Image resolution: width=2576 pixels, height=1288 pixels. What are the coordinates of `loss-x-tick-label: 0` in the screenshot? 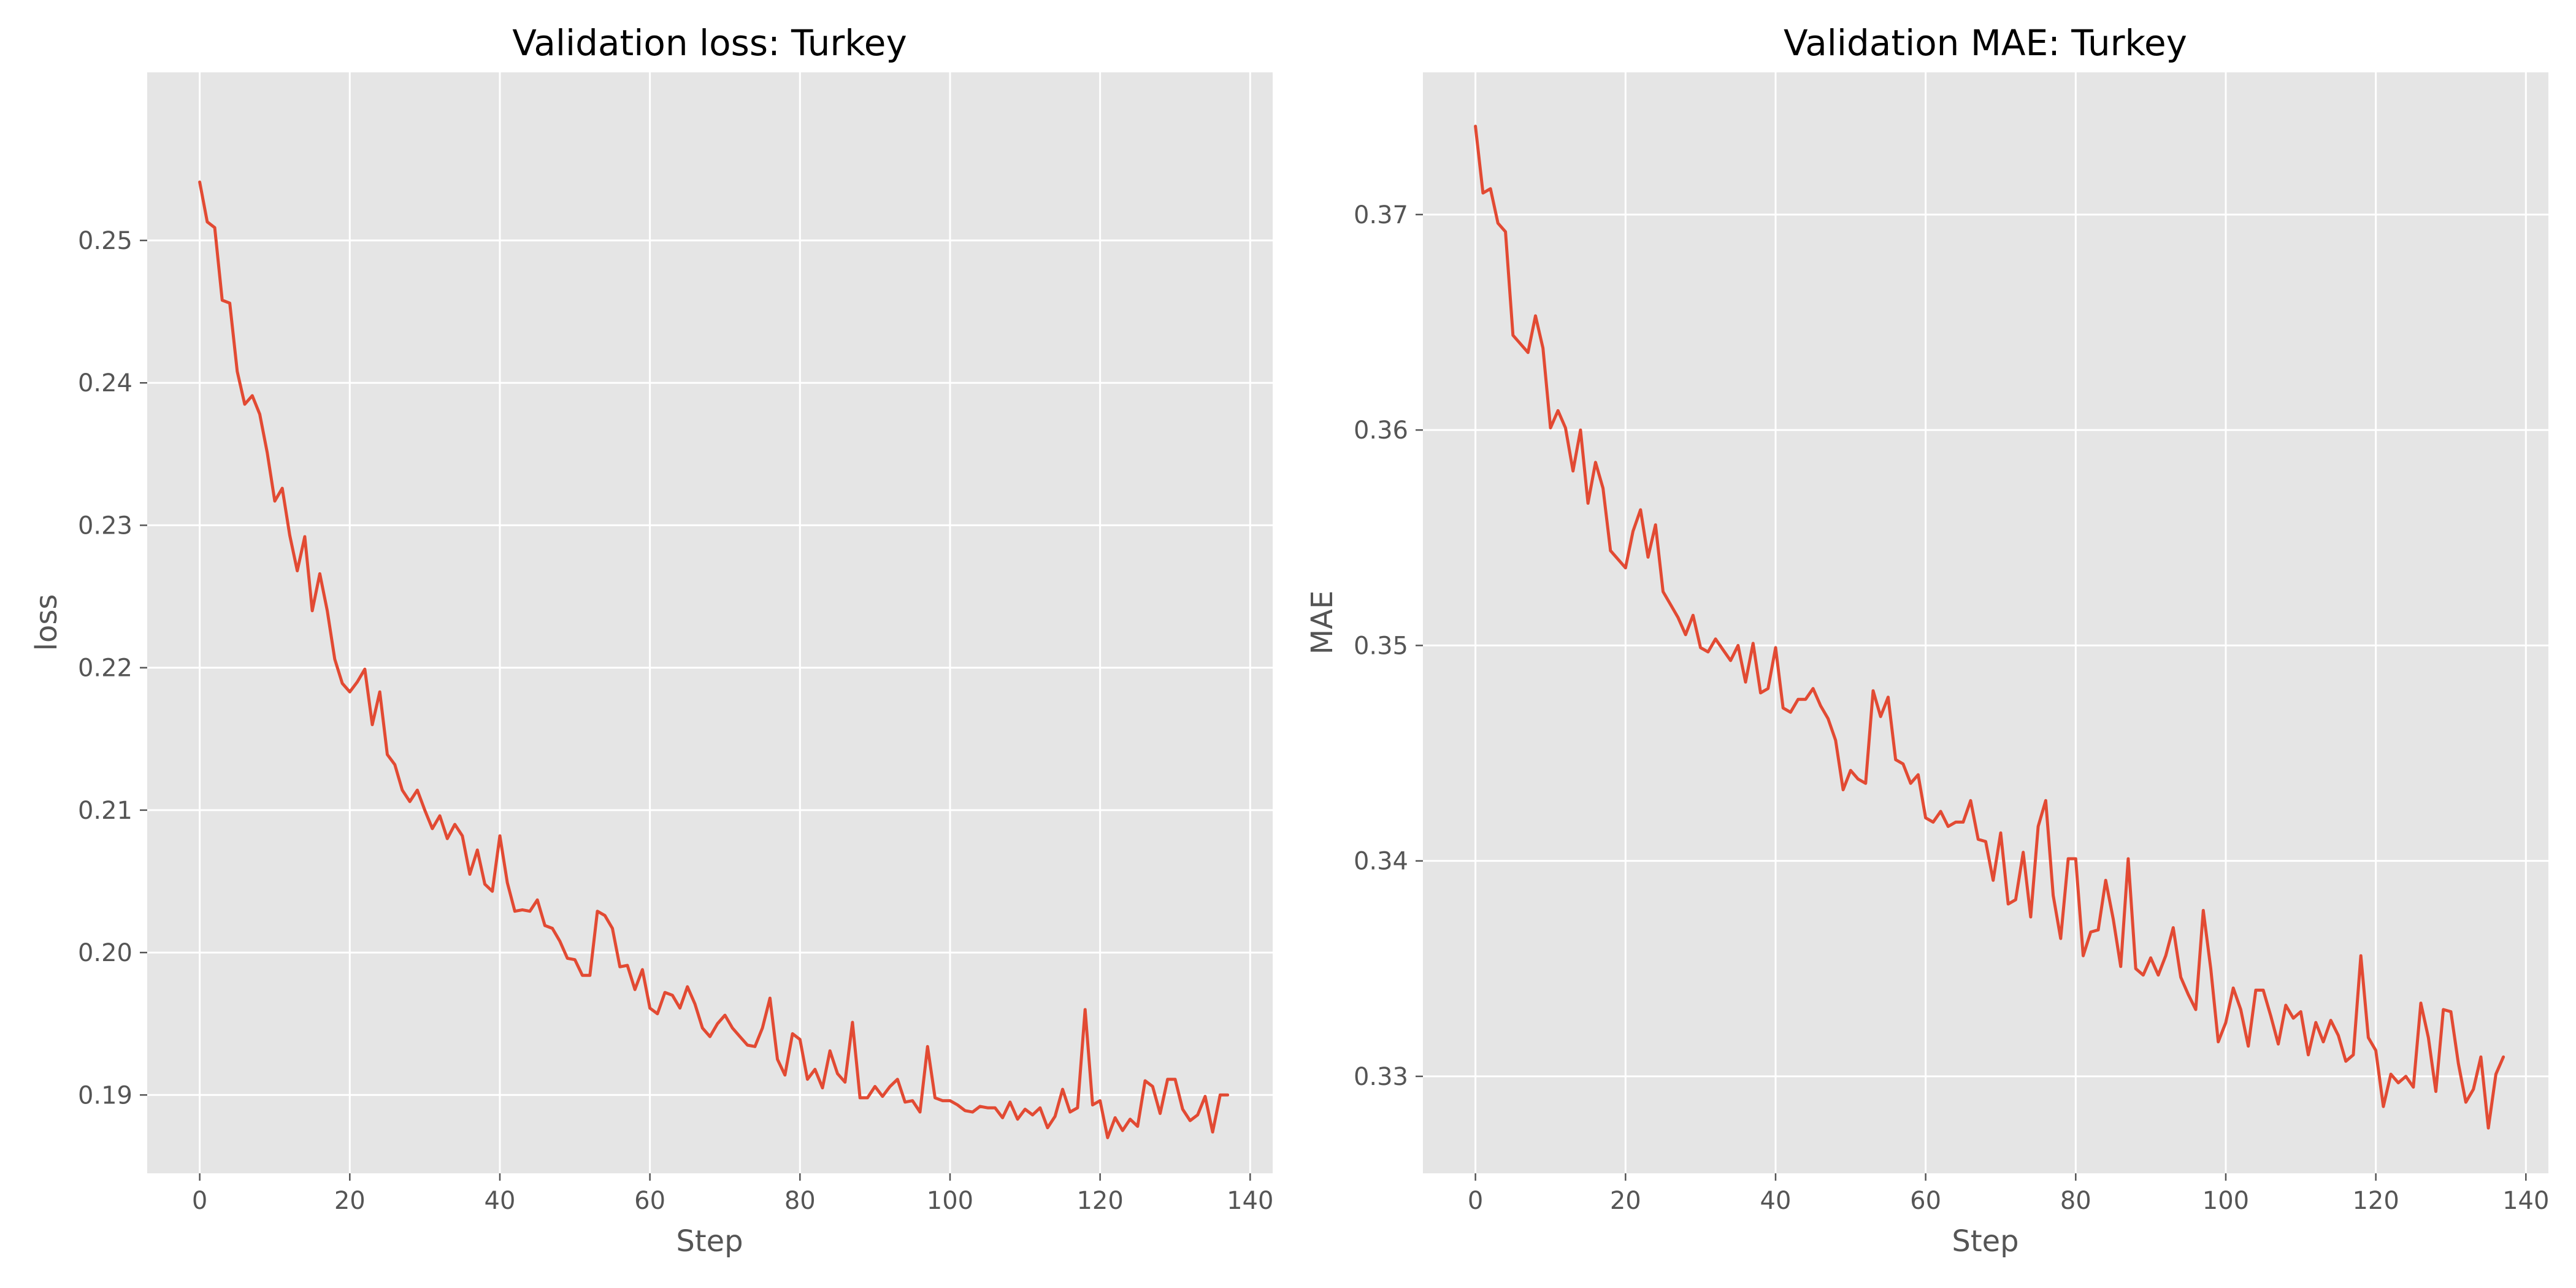 It's located at (199, 1201).